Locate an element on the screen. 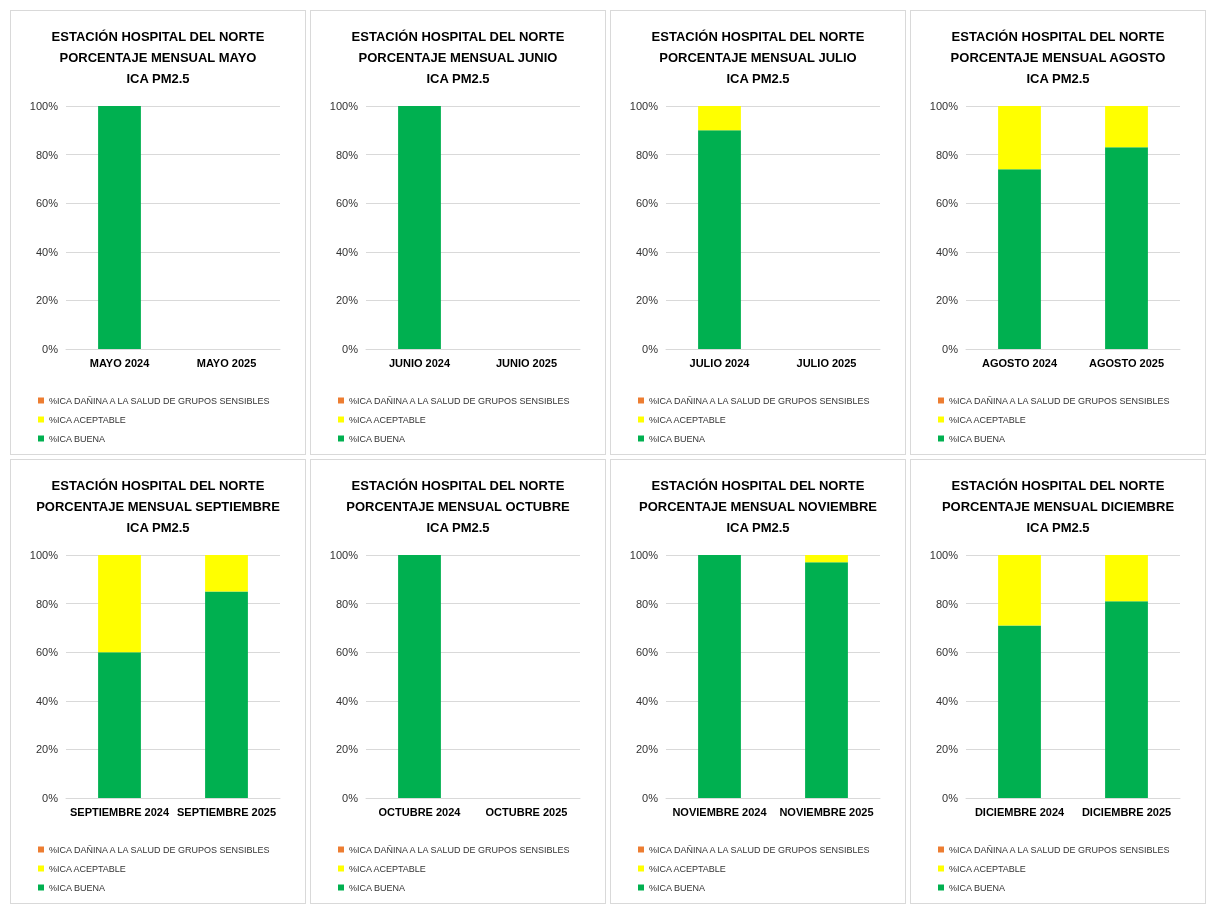 Image resolution: width=1217 pixels, height=907 pixels. x-tick-label: JUNIO 2025 is located at coordinates (526, 362).